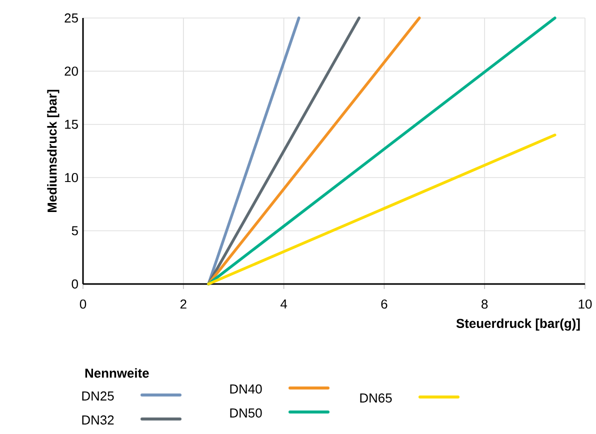 This screenshot has width=596, height=434. I want to click on x-tick-label: 6, so click(384, 304).